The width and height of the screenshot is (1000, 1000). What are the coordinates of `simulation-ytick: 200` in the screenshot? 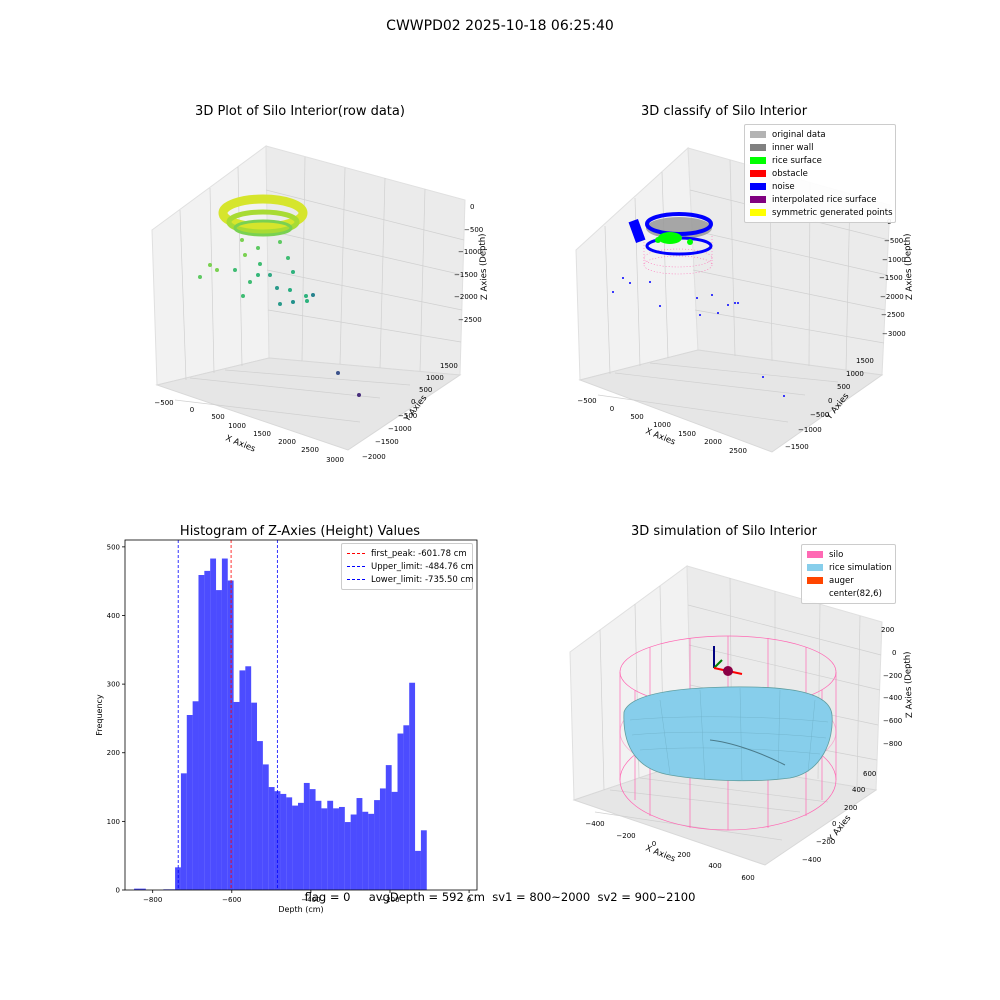 It's located at (850, 808).